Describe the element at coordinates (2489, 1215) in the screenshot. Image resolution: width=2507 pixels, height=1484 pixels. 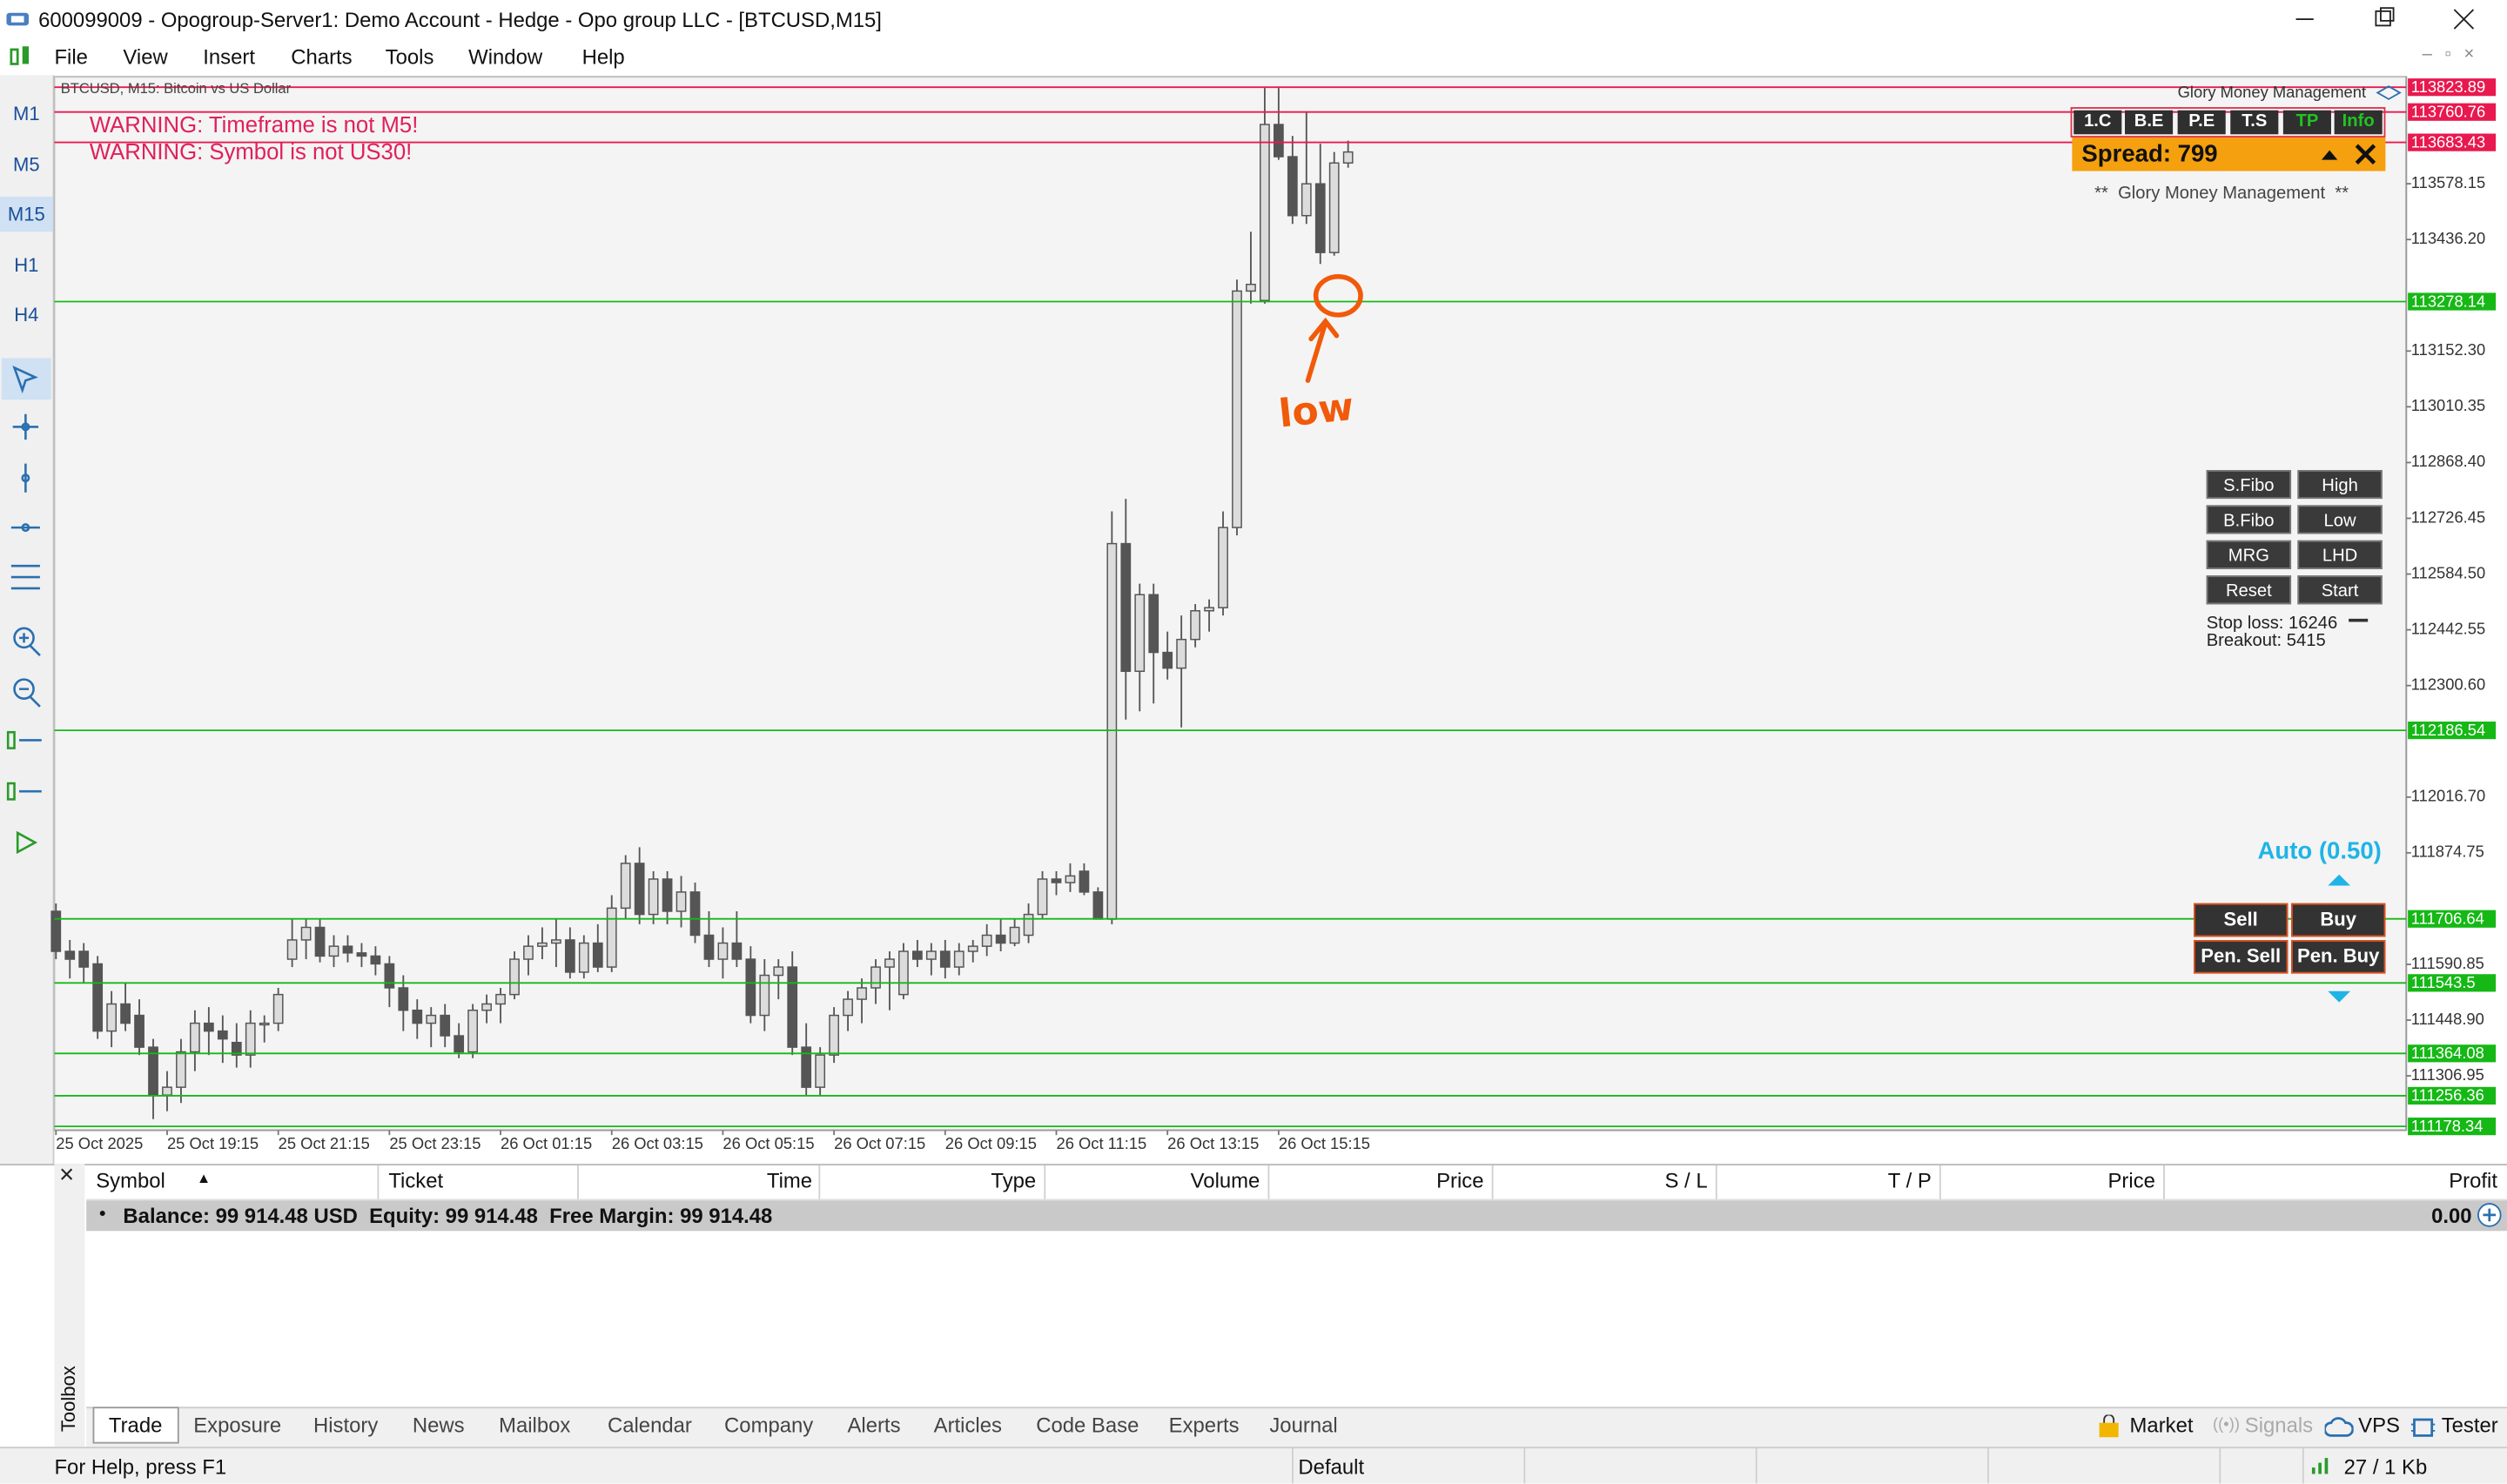
I see `add-button` at that location.